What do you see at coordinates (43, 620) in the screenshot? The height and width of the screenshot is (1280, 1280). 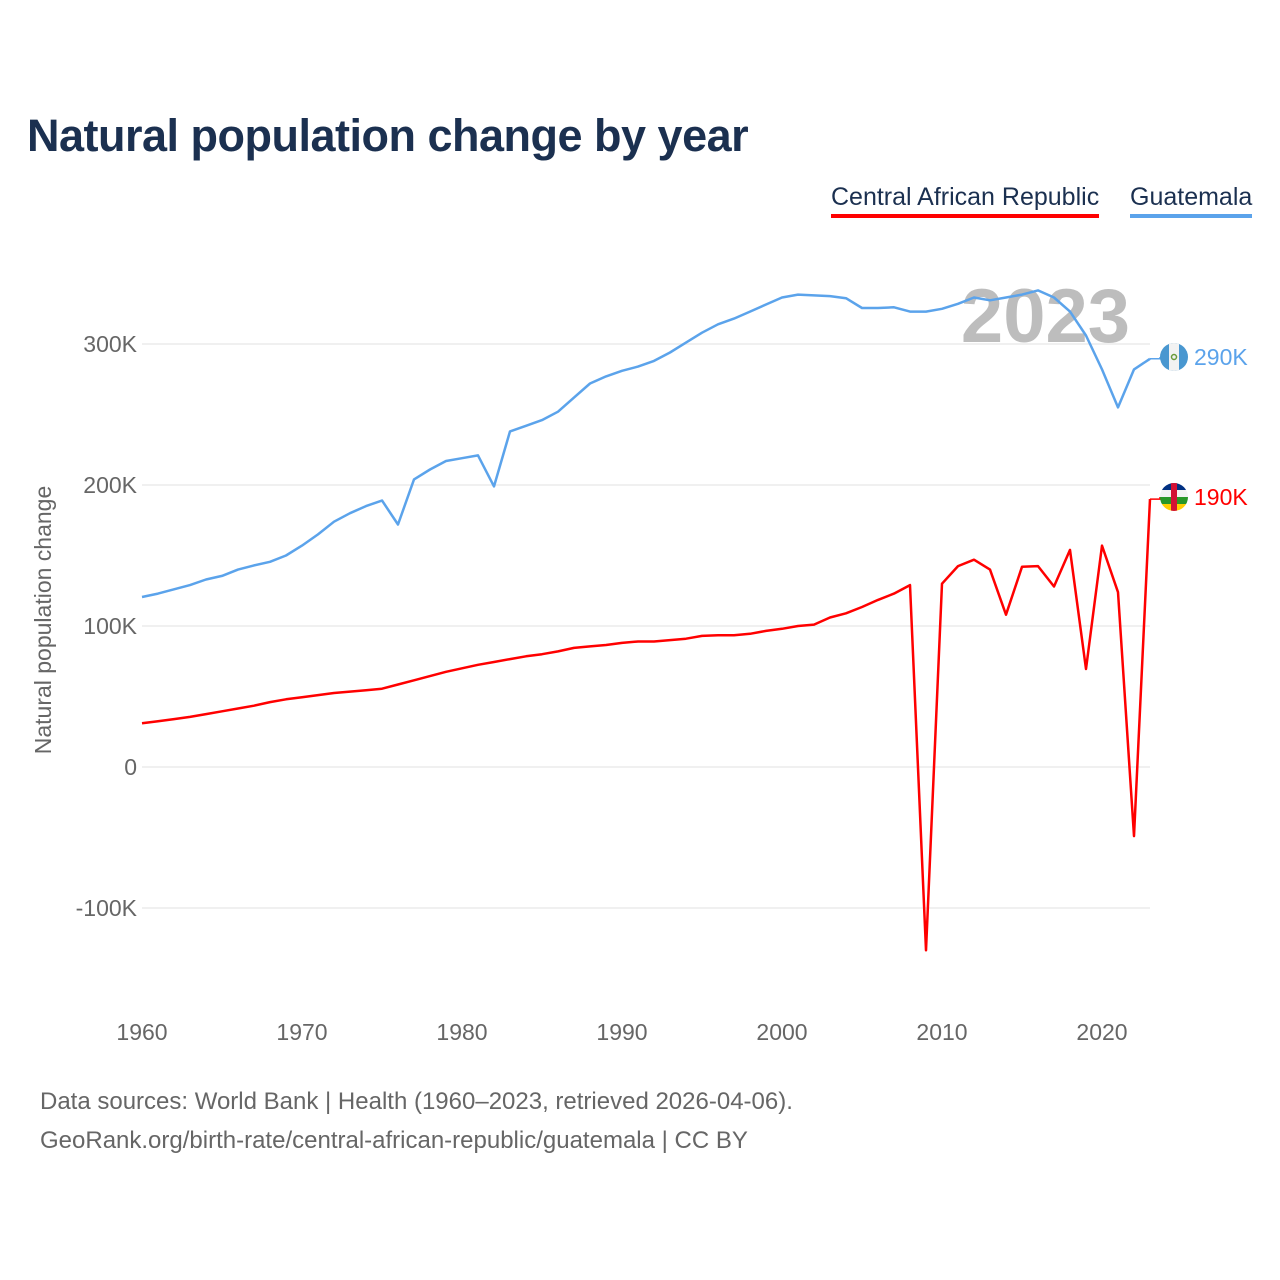 I see `y-axis-label: Natural population change` at bounding box center [43, 620].